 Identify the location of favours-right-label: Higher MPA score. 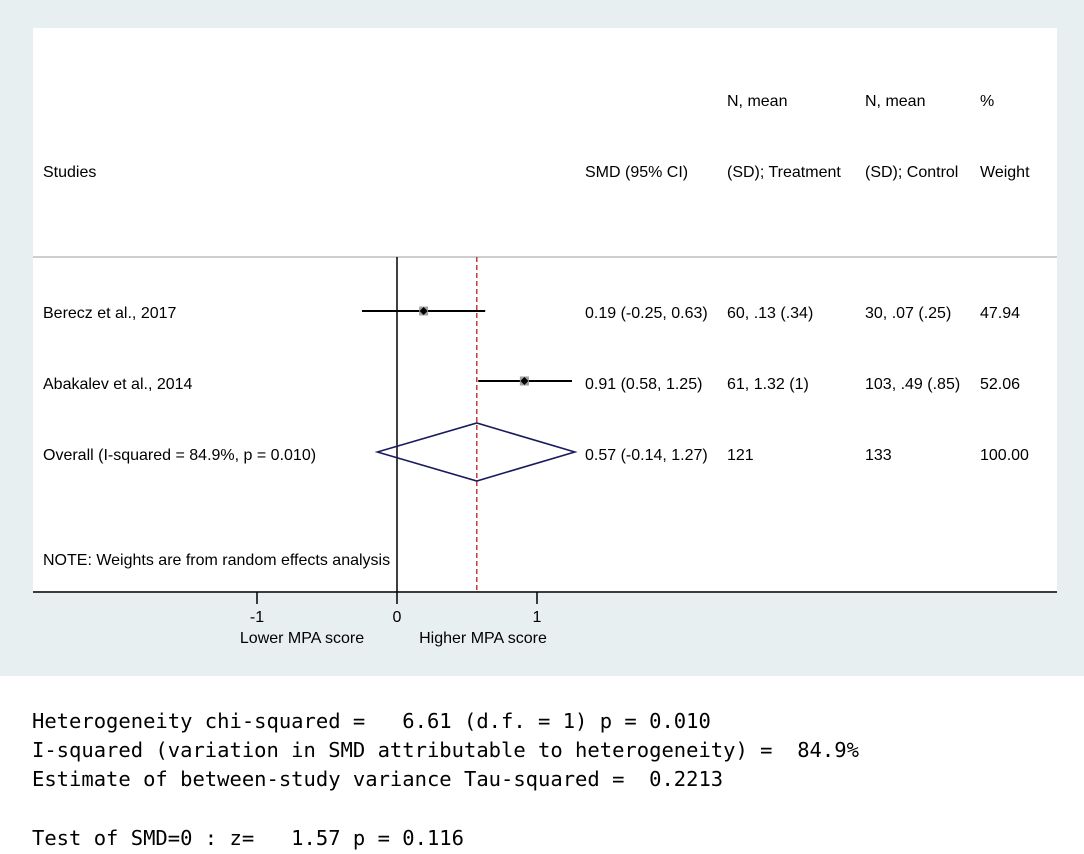
(483, 638).